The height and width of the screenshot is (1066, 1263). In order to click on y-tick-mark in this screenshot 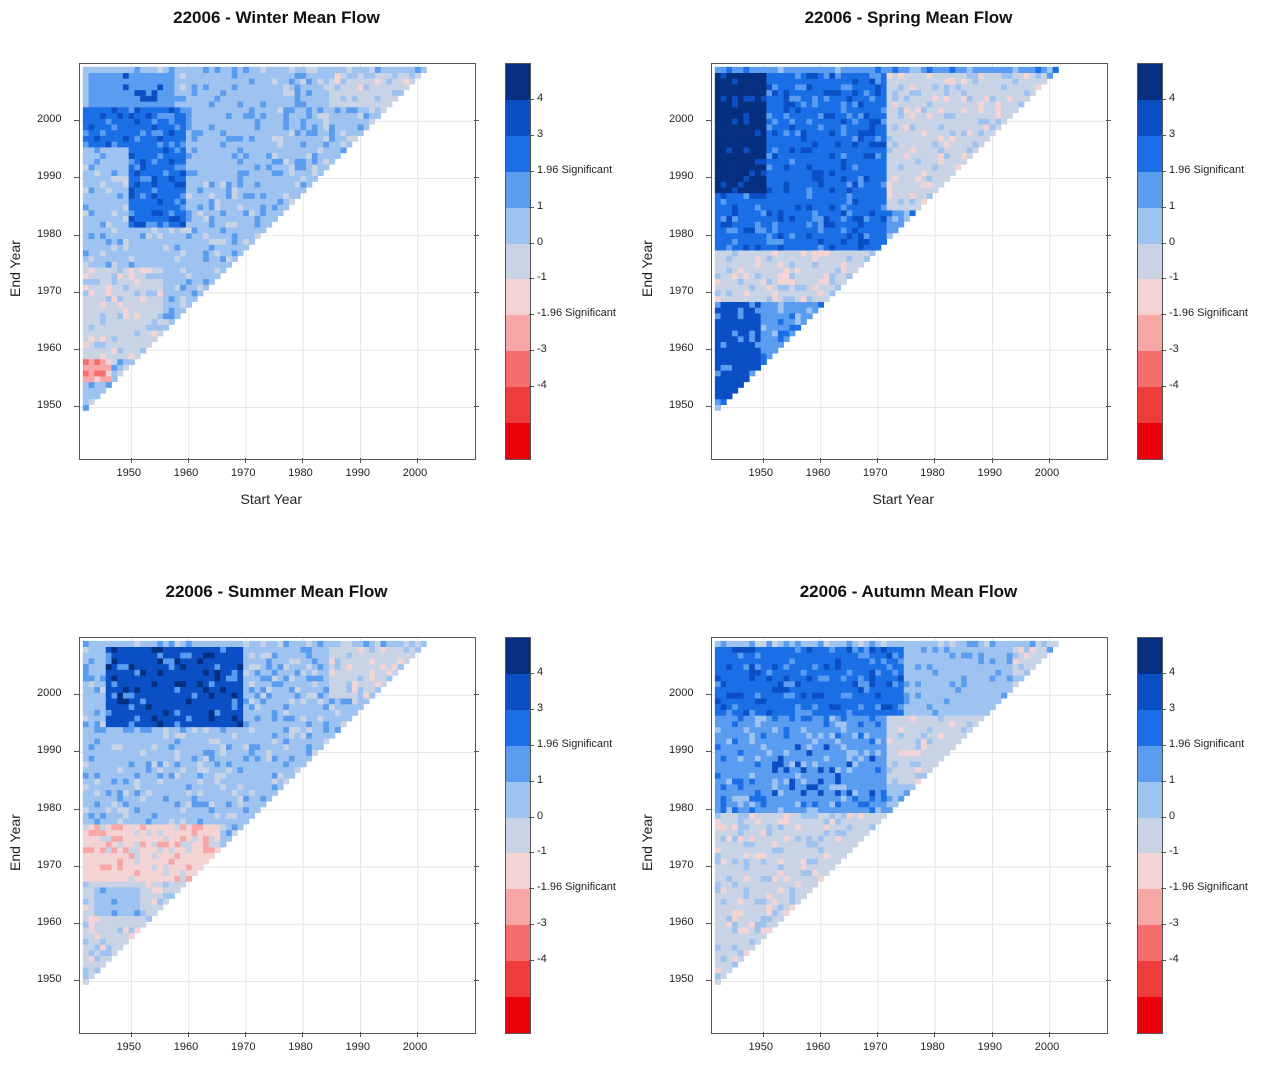, I will do `click(708, 178)`.